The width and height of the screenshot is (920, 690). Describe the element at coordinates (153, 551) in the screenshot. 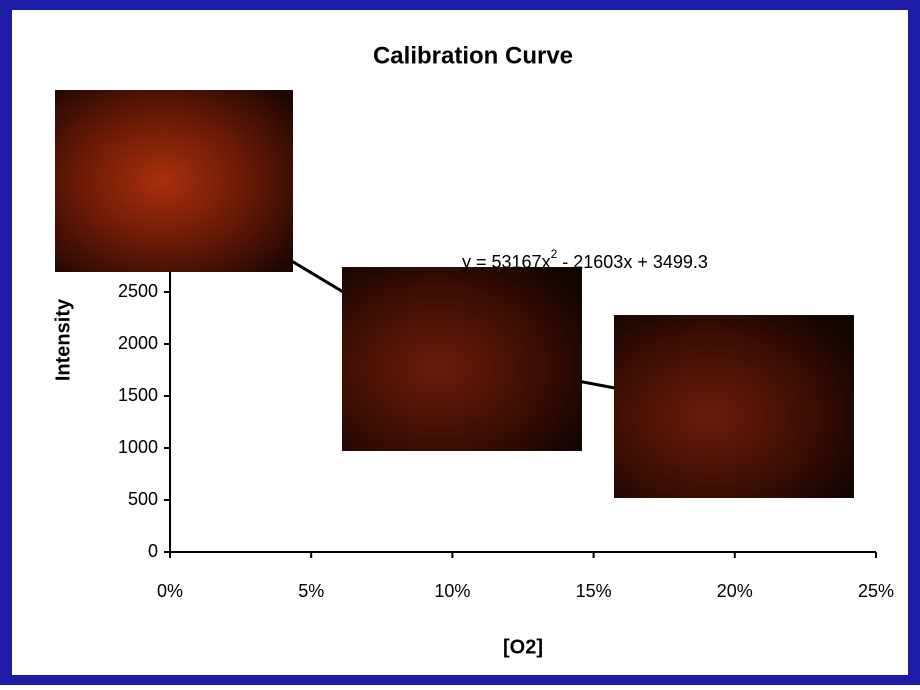

I see `y-tick-label: 0` at that location.